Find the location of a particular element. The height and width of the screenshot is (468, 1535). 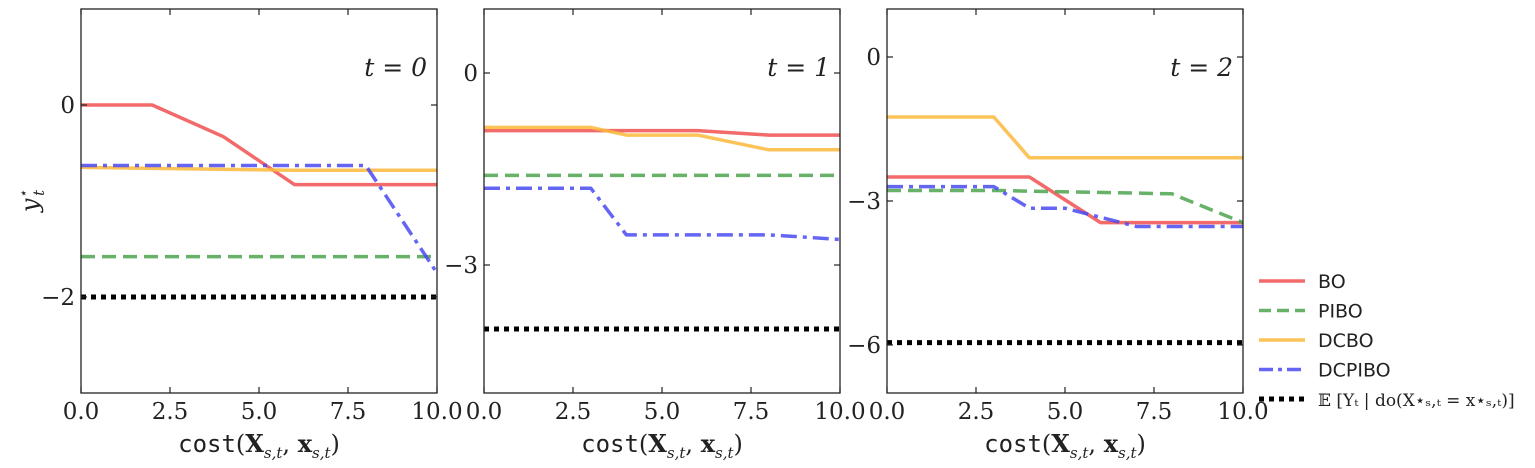

legend-label: BO is located at coordinates (1332, 282).